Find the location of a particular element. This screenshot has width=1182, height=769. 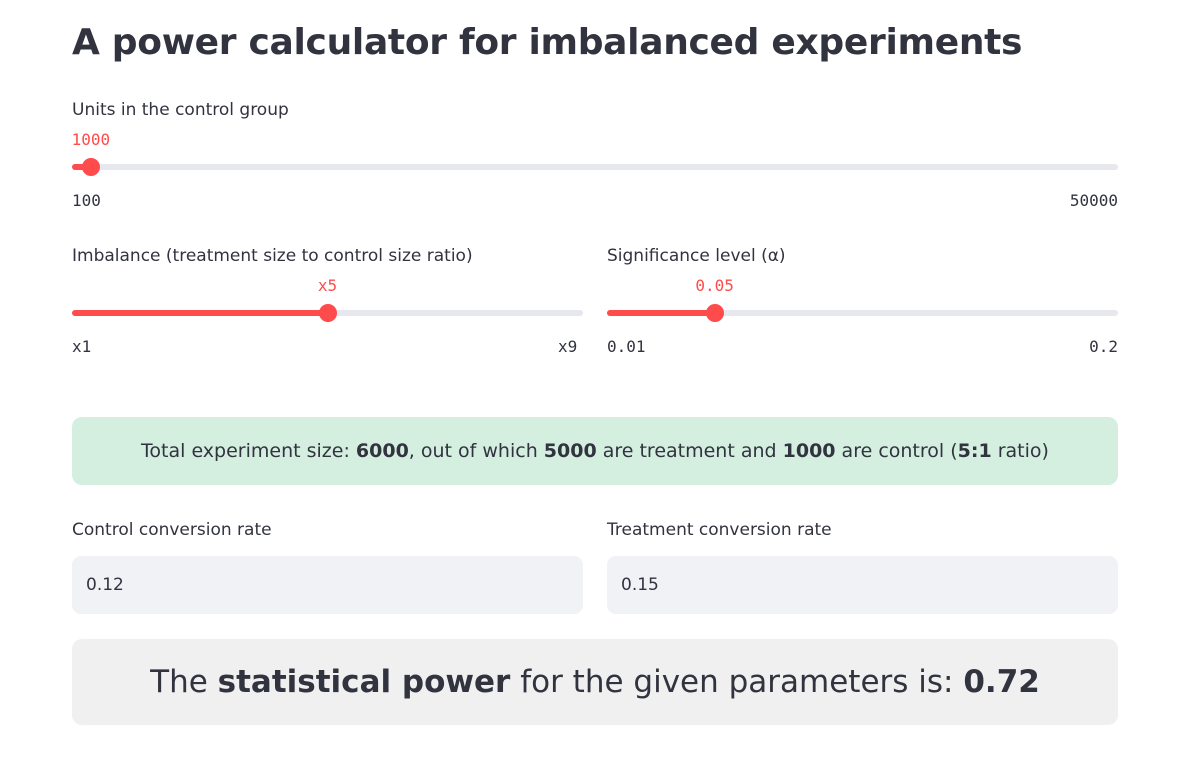

summary-mid3: are control ( is located at coordinates (896, 451).